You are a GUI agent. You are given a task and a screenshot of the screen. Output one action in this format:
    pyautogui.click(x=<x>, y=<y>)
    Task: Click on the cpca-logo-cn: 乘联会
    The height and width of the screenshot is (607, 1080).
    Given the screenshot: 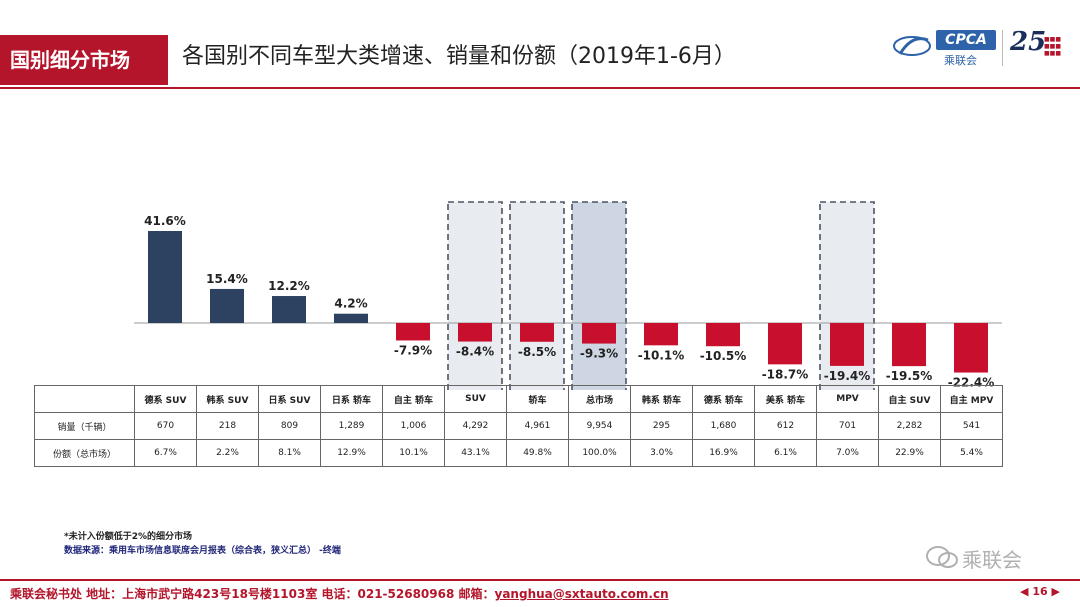 What is the action you would take?
    pyautogui.click(x=960, y=60)
    